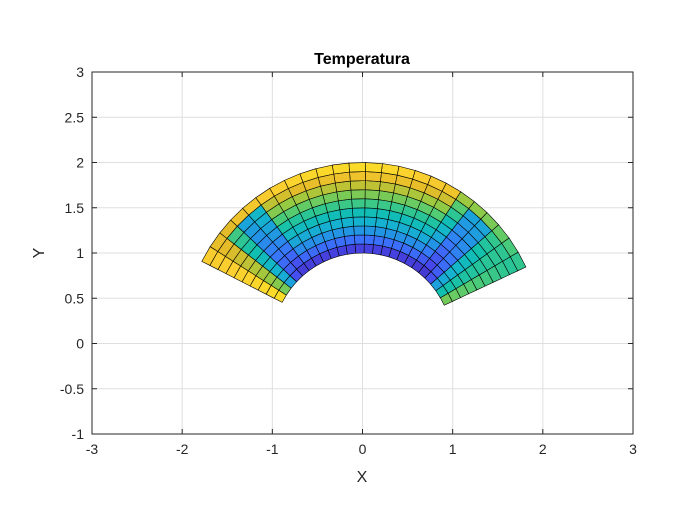 This screenshot has width=700, height=525. What do you see at coordinates (80, 253) in the screenshot?
I see `y-tick-label: 1` at bounding box center [80, 253].